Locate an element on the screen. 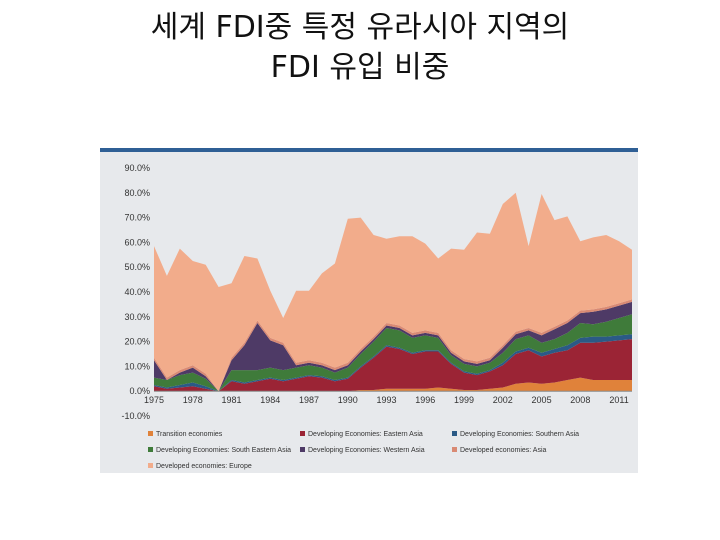 The width and height of the screenshot is (720, 540). x-tick-label: 2002 is located at coordinates (503, 400).